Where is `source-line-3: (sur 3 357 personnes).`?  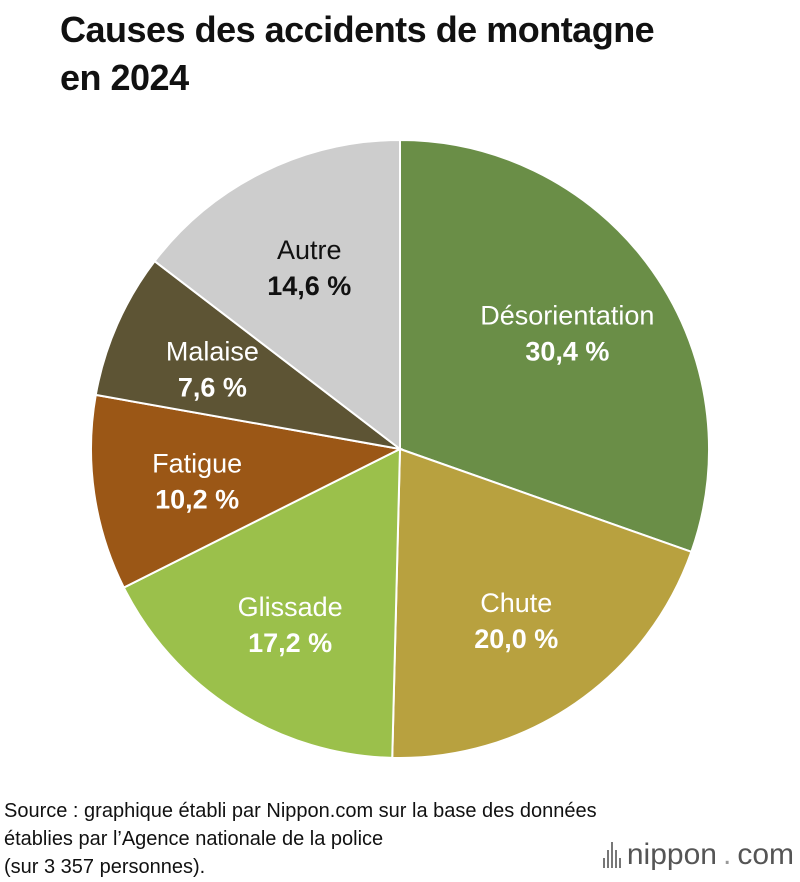 source-line-3: (sur 3 357 personnes). is located at coordinates (105, 867).